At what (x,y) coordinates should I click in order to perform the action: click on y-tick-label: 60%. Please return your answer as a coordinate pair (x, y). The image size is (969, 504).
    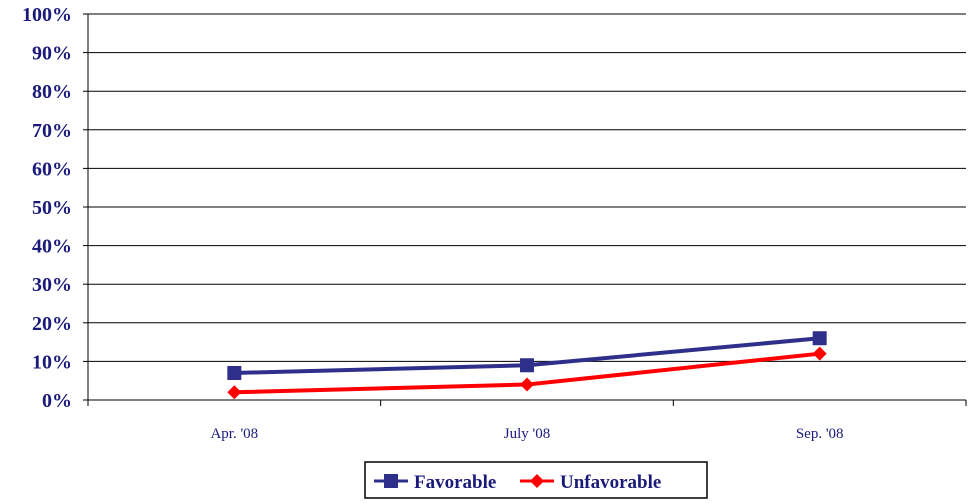
    Looking at the image, I should click on (52, 169).